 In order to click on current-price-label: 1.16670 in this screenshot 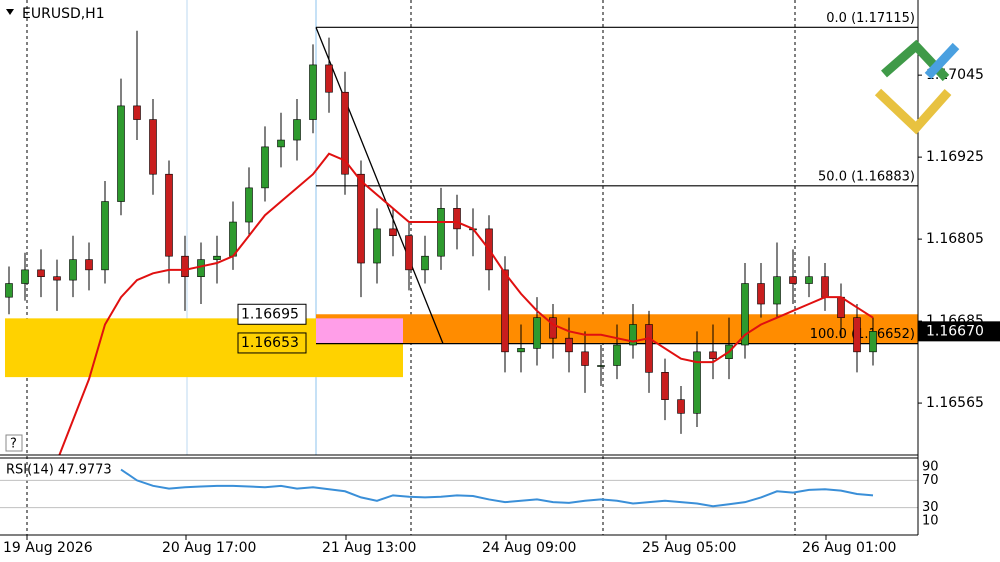, I will do `click(955, 331)`.